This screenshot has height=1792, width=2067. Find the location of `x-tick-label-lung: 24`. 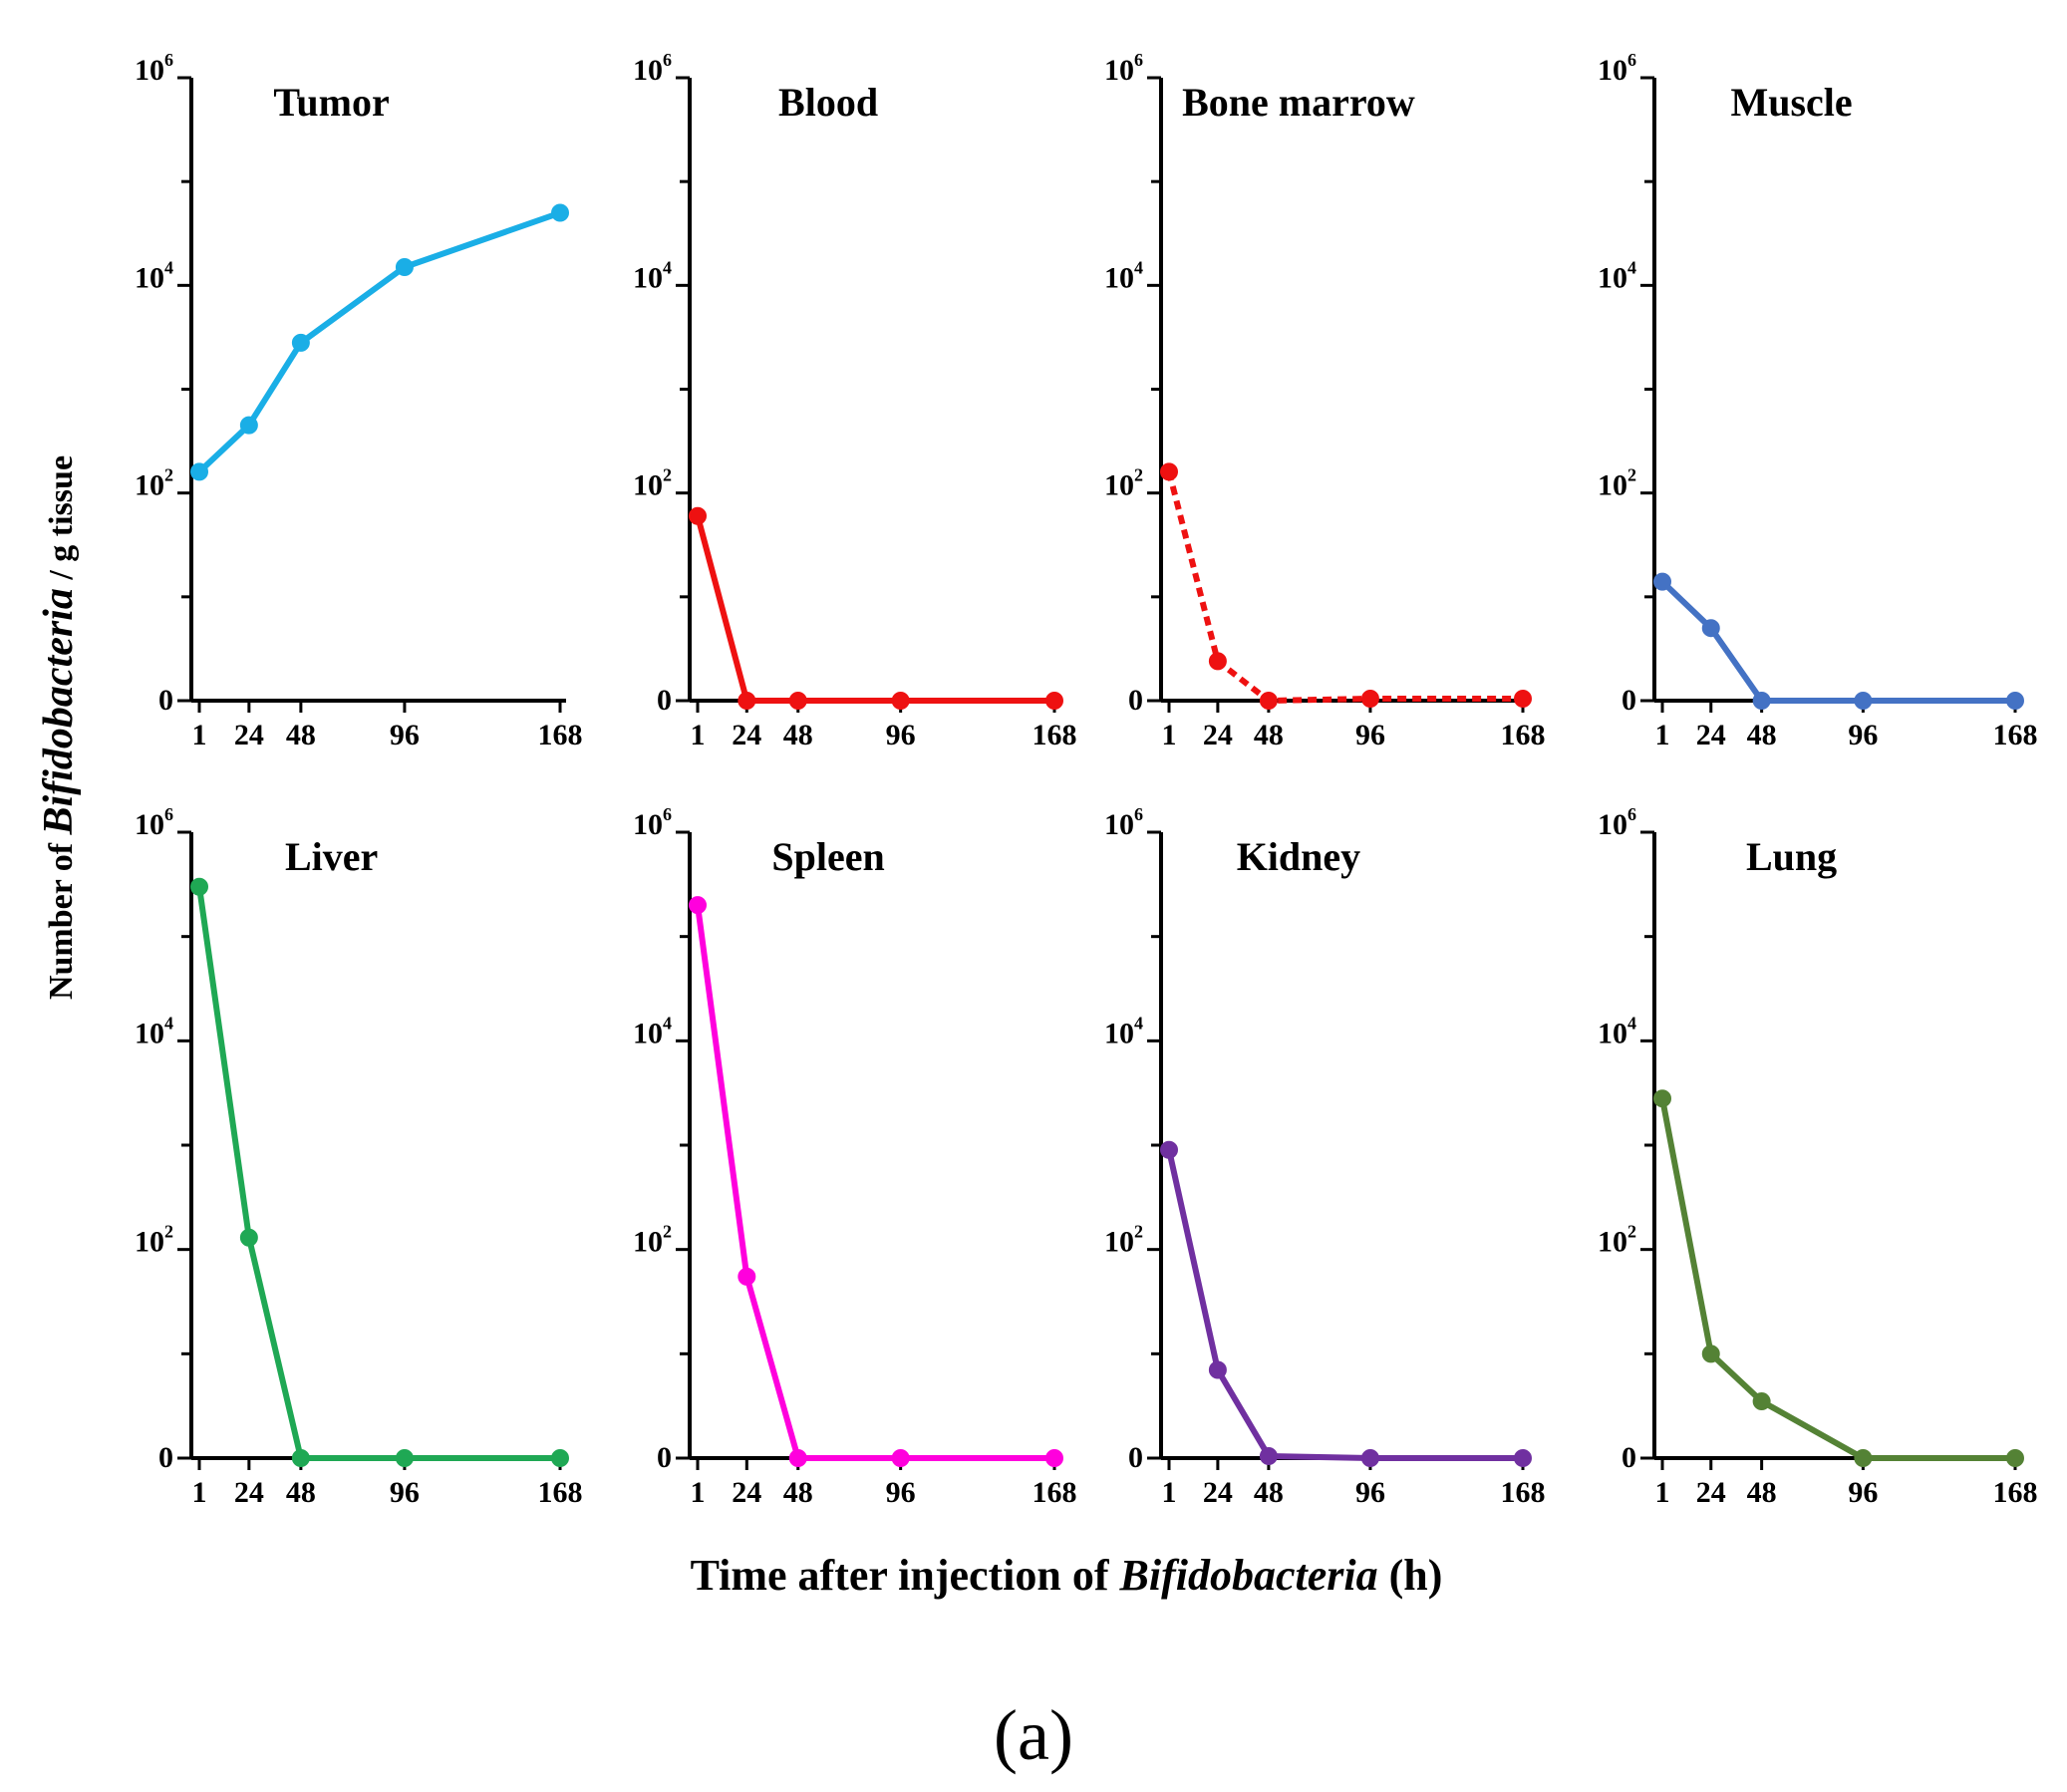

x-tick-label-lung: 24 is located at coordinates (1711, 1492).